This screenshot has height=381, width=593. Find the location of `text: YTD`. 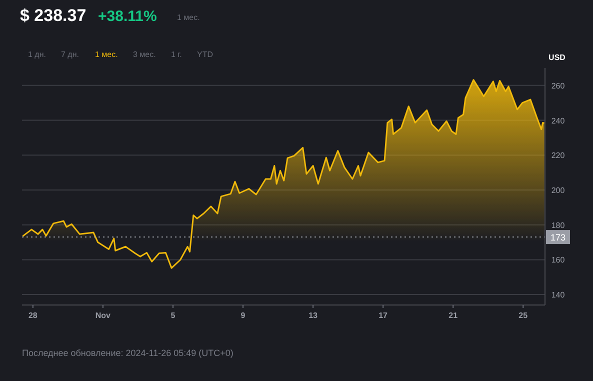

text: YTD is located at coordinates (205, 54).